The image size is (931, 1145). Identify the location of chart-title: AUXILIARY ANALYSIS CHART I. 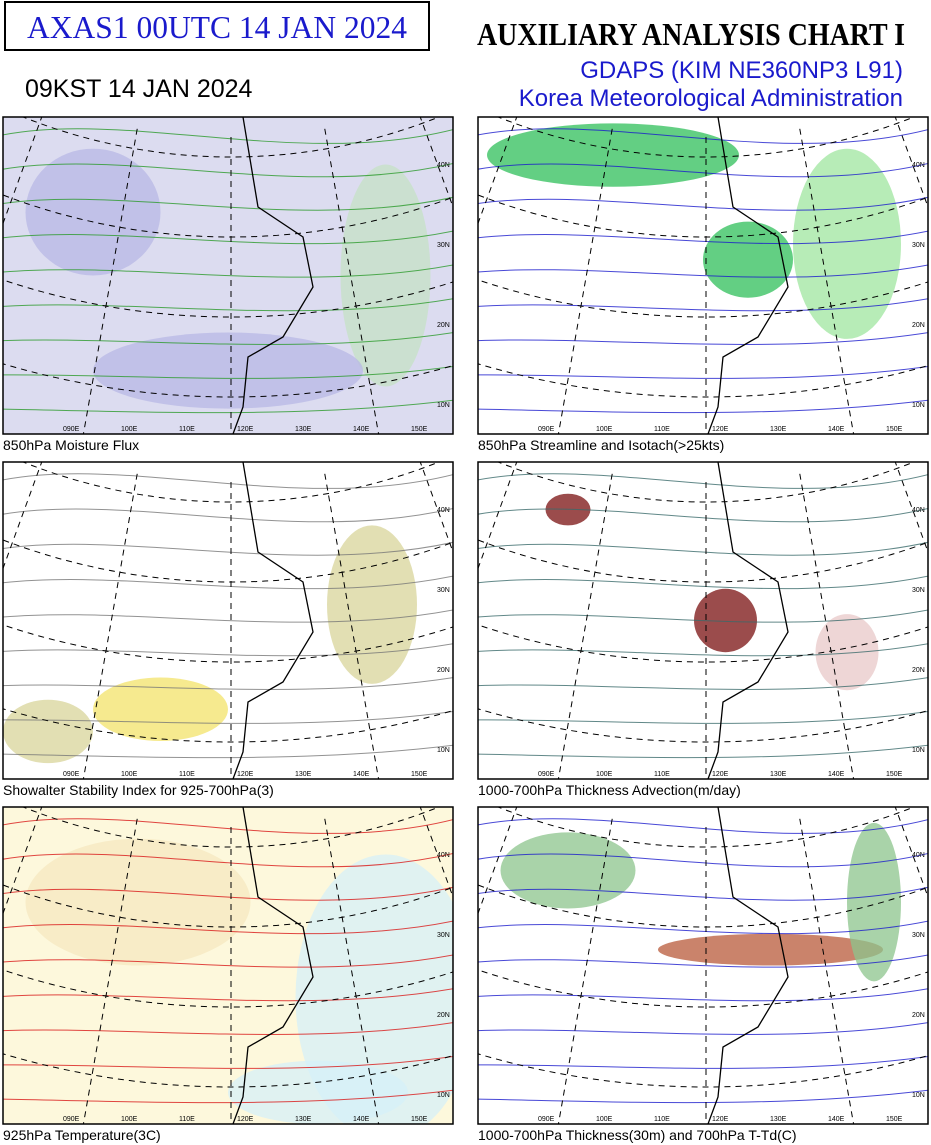
(691, 34).